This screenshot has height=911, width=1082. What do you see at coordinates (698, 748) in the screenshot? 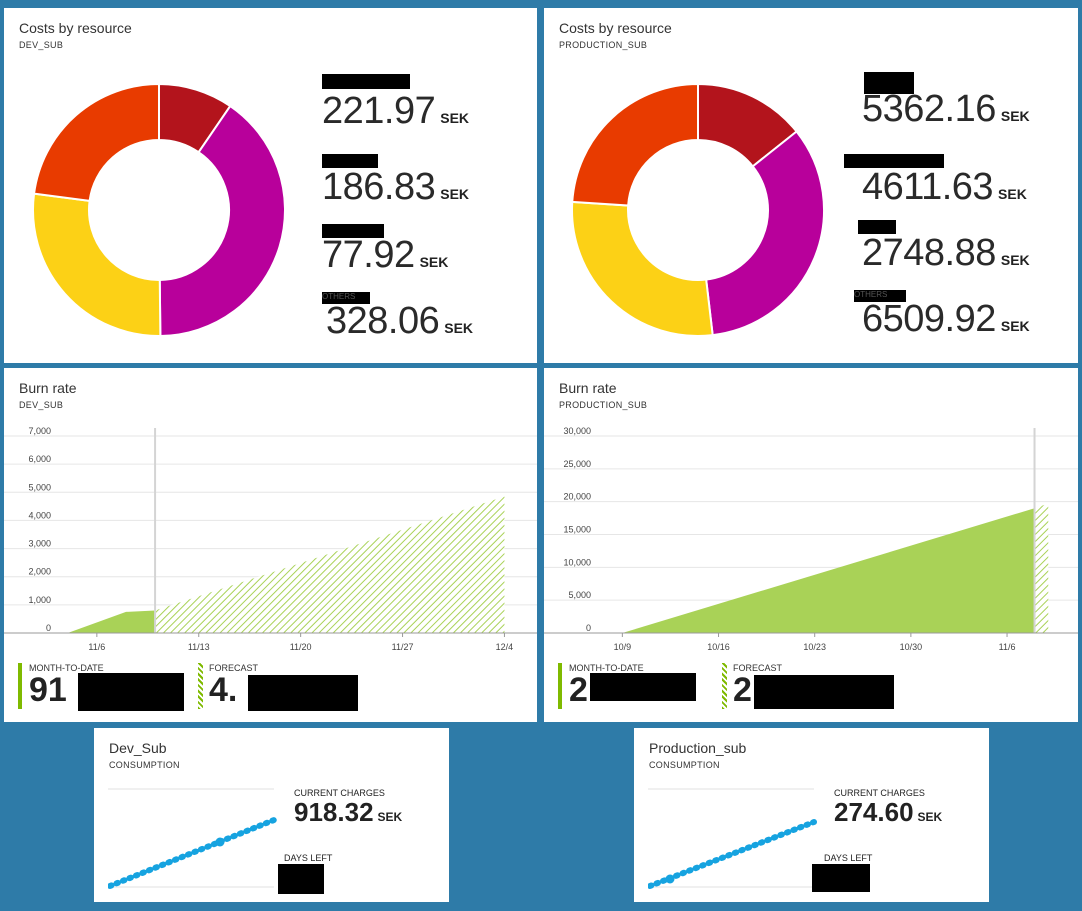
I see `tile-title: Production_sub` at bounding box center [698, 748].